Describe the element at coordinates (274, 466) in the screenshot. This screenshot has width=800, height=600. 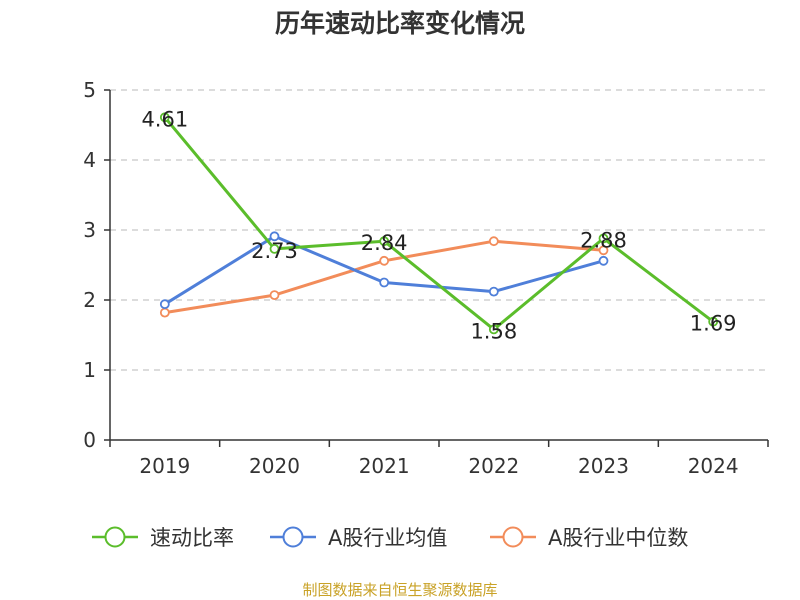
I see `x-tick-label: 2020` at that location.